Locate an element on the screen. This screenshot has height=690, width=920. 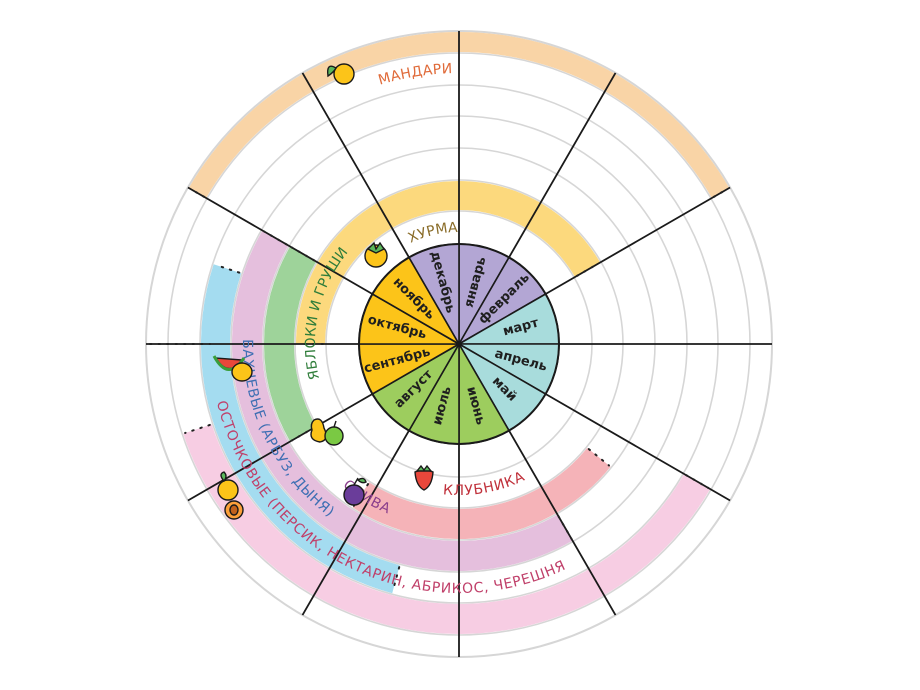
persimmon-icon is located at coordinates (376, 254).